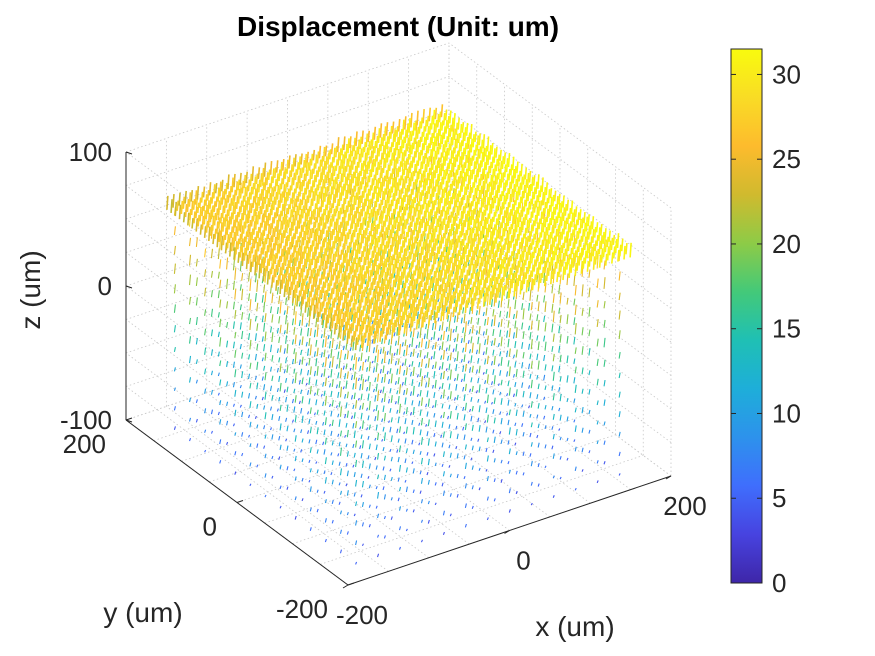  I want to click on chart-title: Displacement (Unit: um), so click(398, 26).